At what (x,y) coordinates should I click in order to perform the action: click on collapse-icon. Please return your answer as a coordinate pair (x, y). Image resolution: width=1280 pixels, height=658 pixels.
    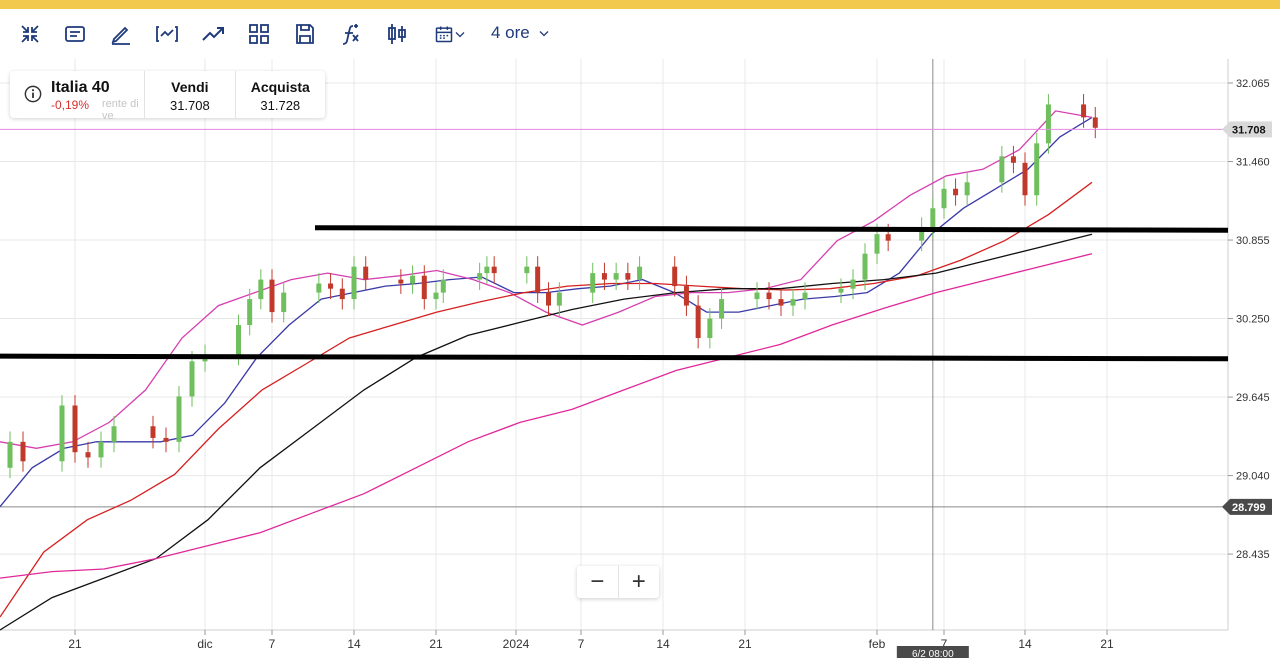
    Looking at the image, I should click on (30, 34).